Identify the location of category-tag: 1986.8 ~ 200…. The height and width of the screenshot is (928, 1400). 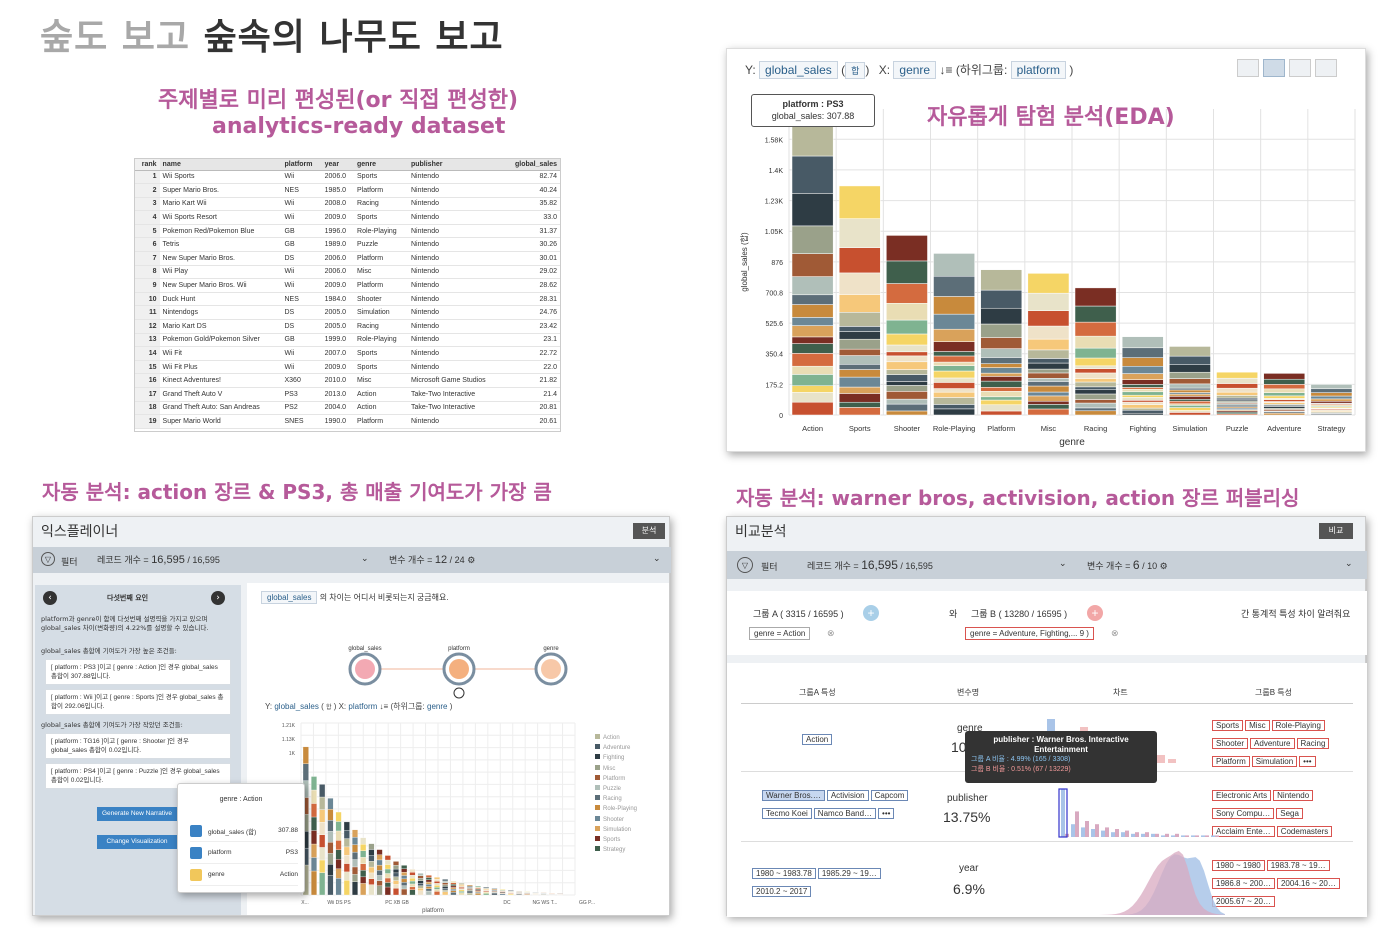
(1243, 883).